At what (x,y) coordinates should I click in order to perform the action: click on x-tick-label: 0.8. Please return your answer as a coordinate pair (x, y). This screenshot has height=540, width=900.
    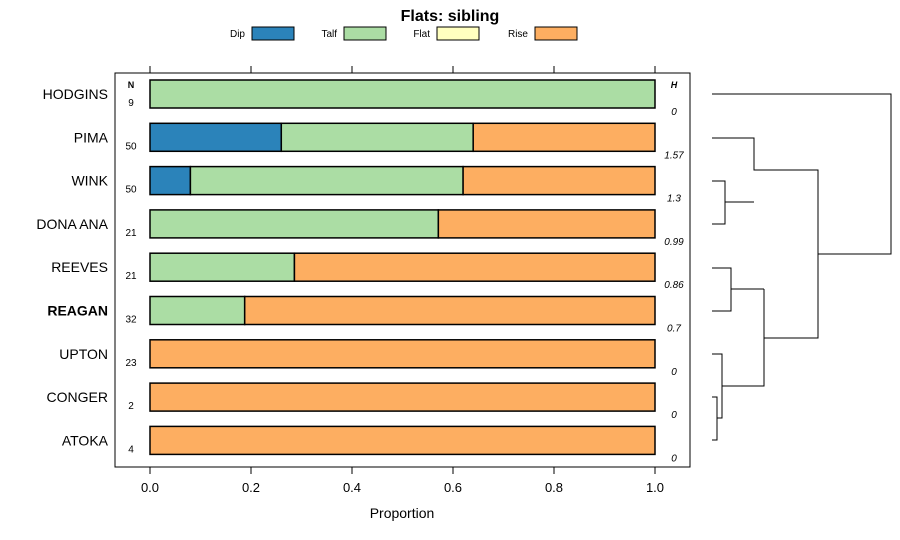
    Looking at the image, I should click on (554, 487).